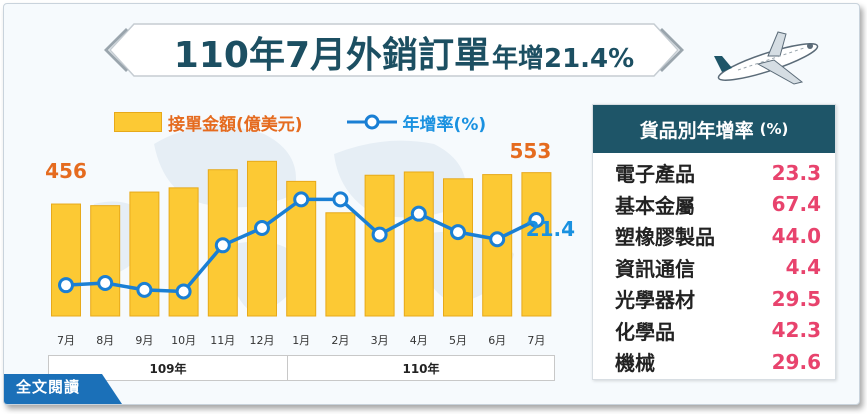  I want to click on list-item: 資訊通信 4.4, so click(718, 268).